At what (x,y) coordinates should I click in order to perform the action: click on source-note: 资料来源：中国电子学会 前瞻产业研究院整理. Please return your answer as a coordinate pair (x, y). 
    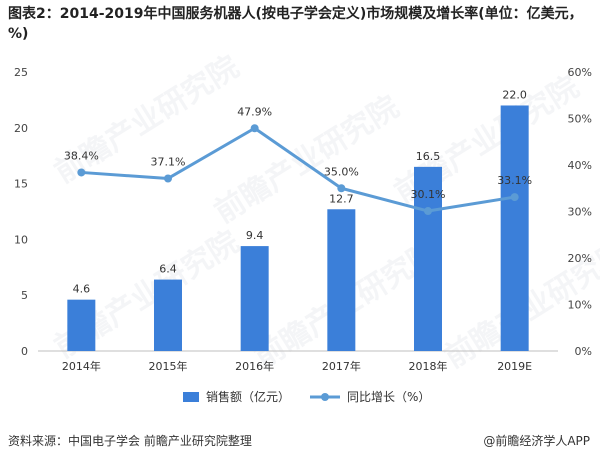
    Looking at the image, I should click on (130, 441).